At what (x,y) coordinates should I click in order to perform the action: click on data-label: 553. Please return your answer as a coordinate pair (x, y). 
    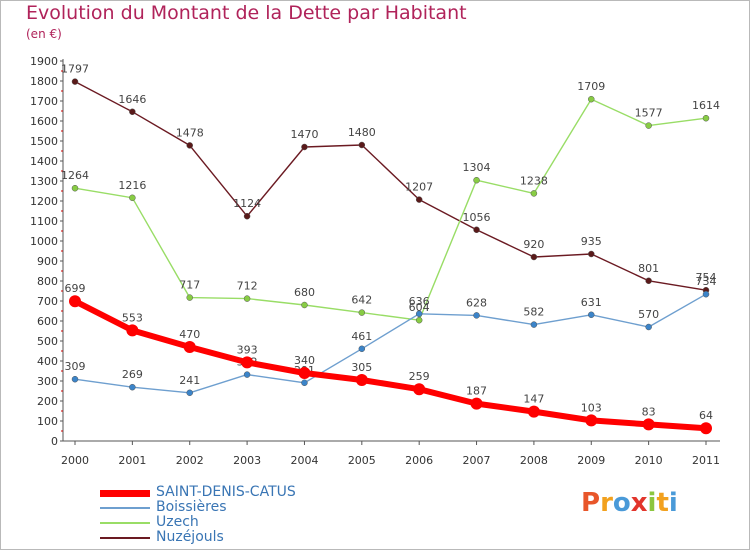
    Looking at the image, I should click on (132, 317).